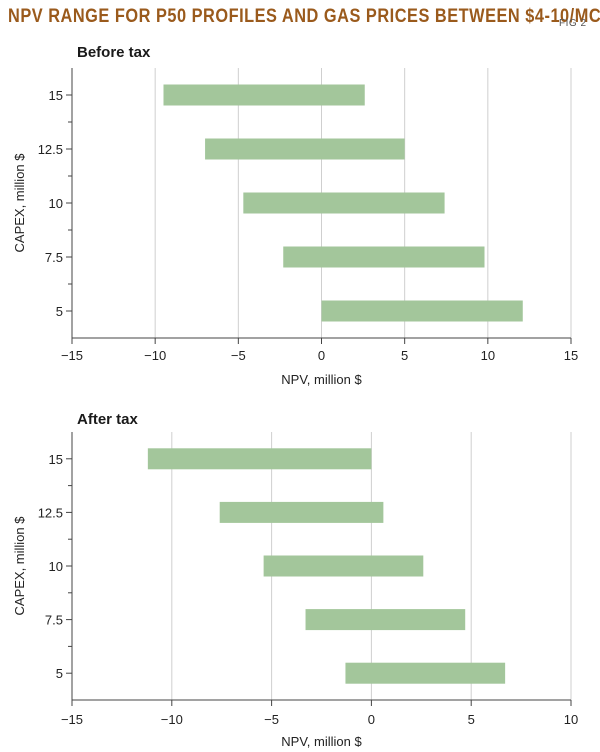 This screenshot has height=752, width=600. What do you see at coordinates (155, 355) in the screenshot?
I see `chart1-x-tick-label: −10` at bounding box center [155, 355].